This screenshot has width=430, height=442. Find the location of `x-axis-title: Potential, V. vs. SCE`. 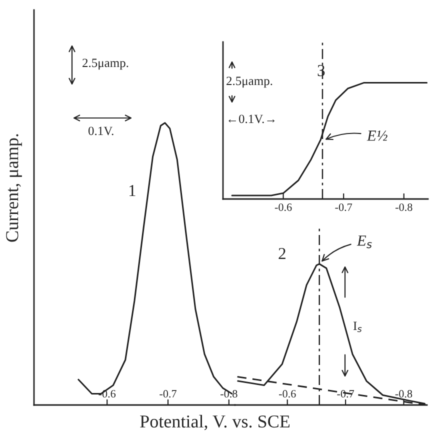

x-axis-title: Potential, V. vs. SCE is located at coordinates (215, 422).